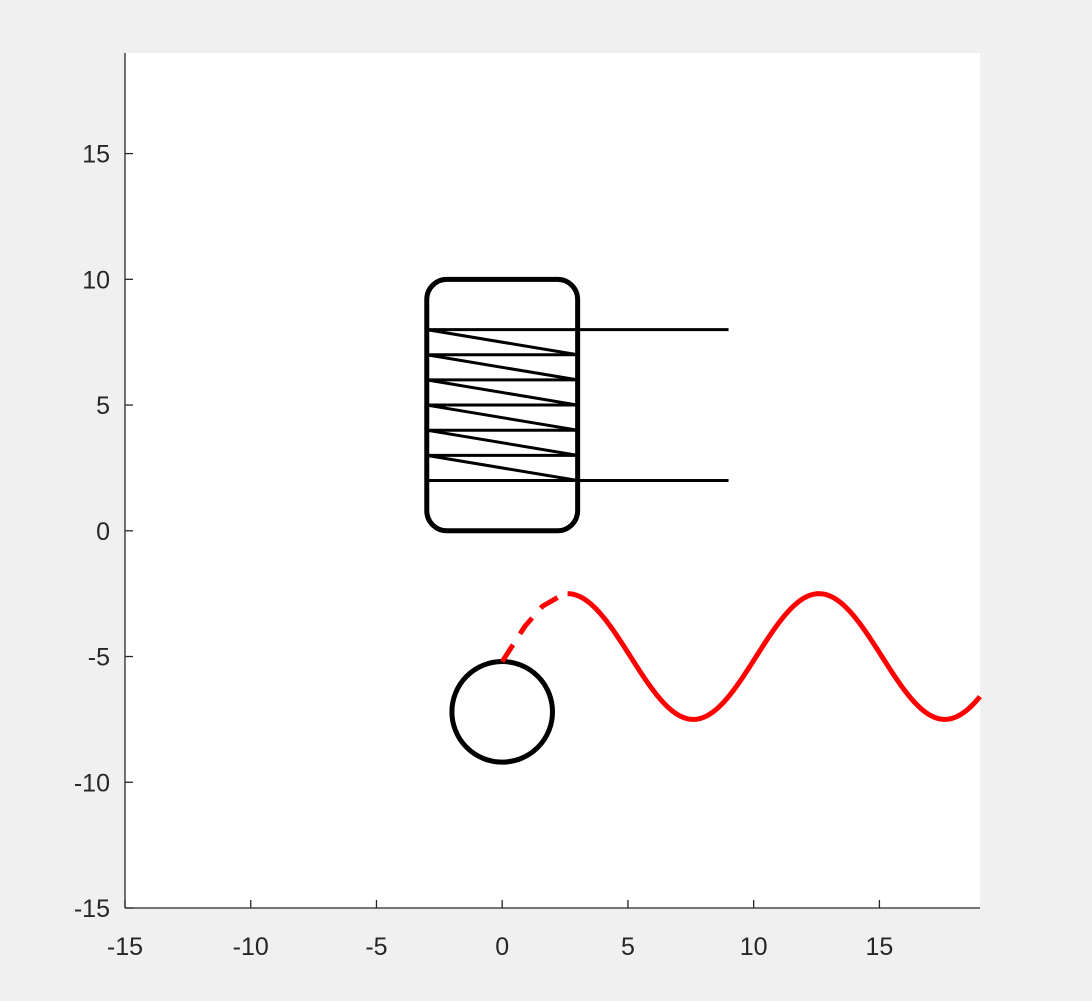  Describe the element at coordinates (774, 656) in the screenshot. I see `sine-wave` at that location.